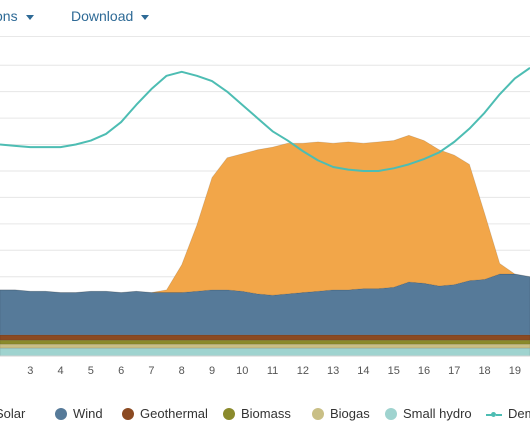  I want to click on area-biogas, so click(265, 346).